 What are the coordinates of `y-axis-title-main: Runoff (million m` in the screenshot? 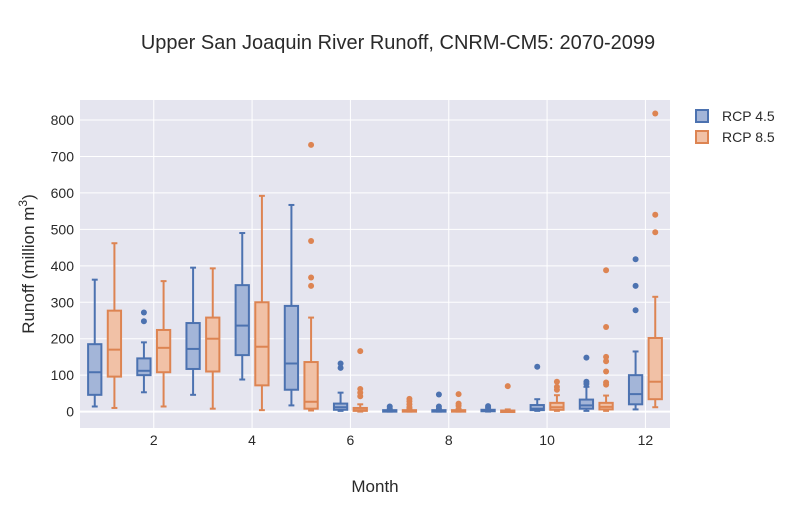 It's located at (28, 270).